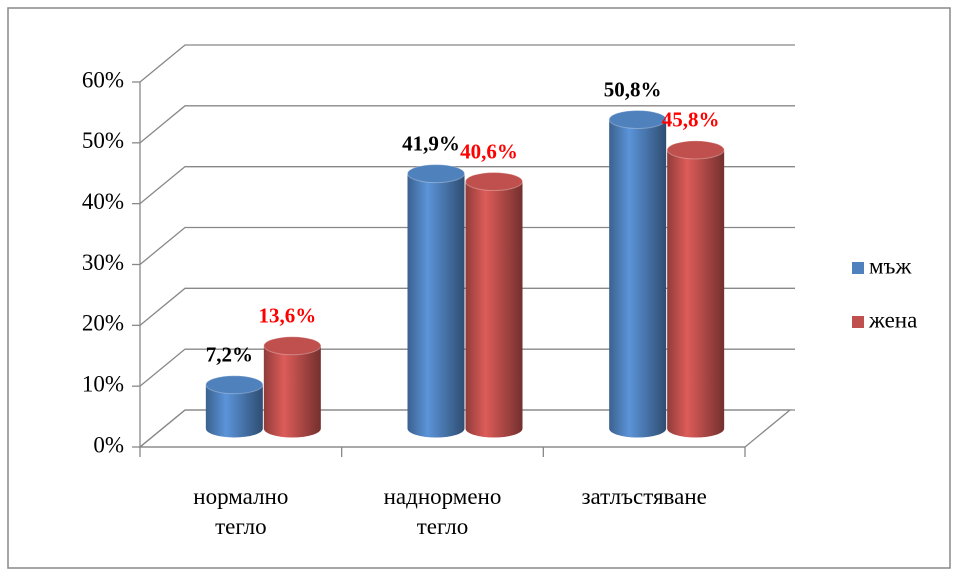 The height and width of the screenshot is (577, 958). What do you see at coordinates (442, 511) in the screenshot?
I see `x-tick-label: наднормено тегло` at bounding box center [442, 511].